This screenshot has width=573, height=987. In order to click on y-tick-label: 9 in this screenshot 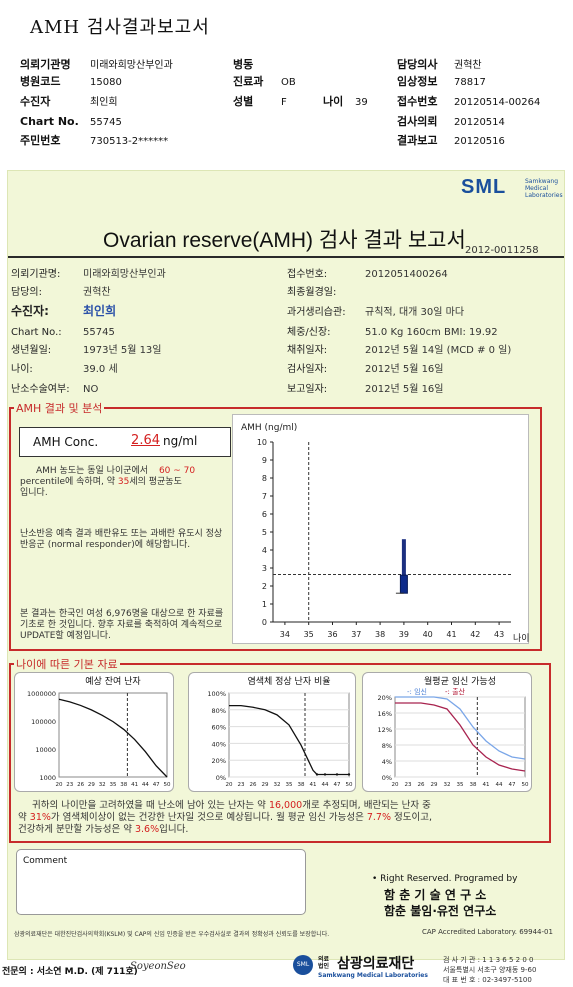, I will do `click(264, 460)`.